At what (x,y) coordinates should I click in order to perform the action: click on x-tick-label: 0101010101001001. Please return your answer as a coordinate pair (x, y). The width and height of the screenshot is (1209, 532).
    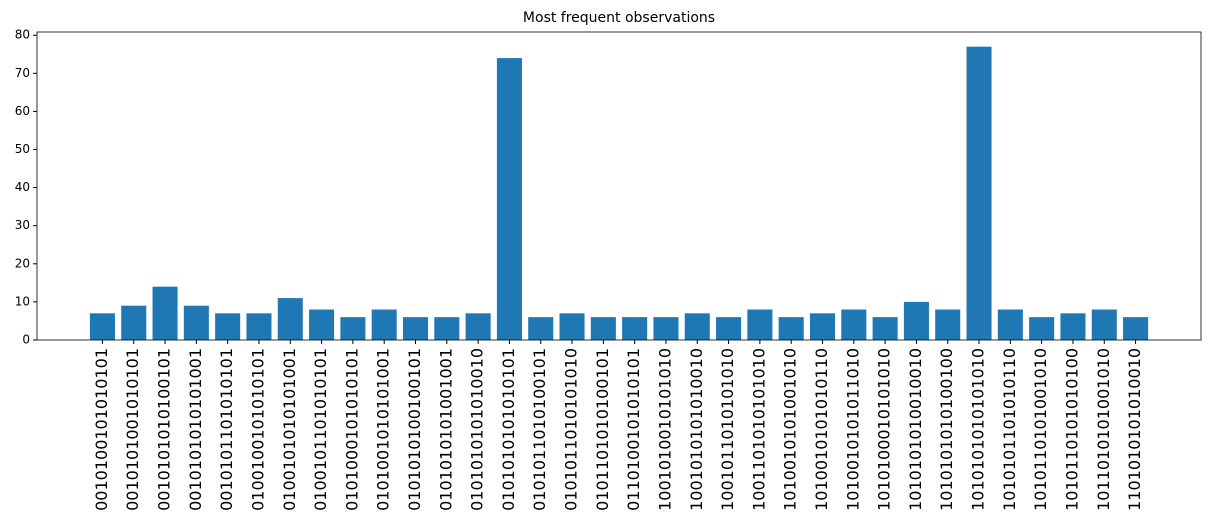
    Looking at the image, I should click on (445, 429).